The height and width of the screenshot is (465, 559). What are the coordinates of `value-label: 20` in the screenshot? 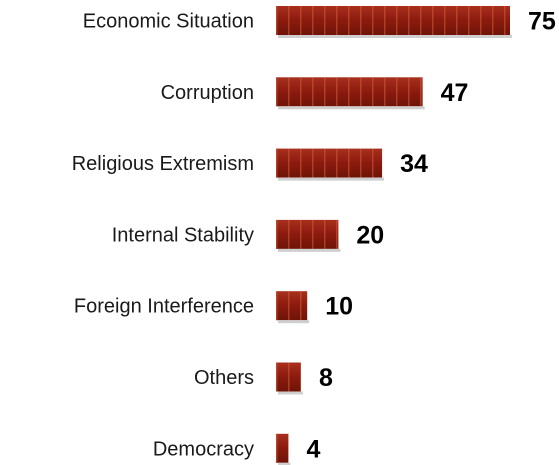 It's located at (370, 235).